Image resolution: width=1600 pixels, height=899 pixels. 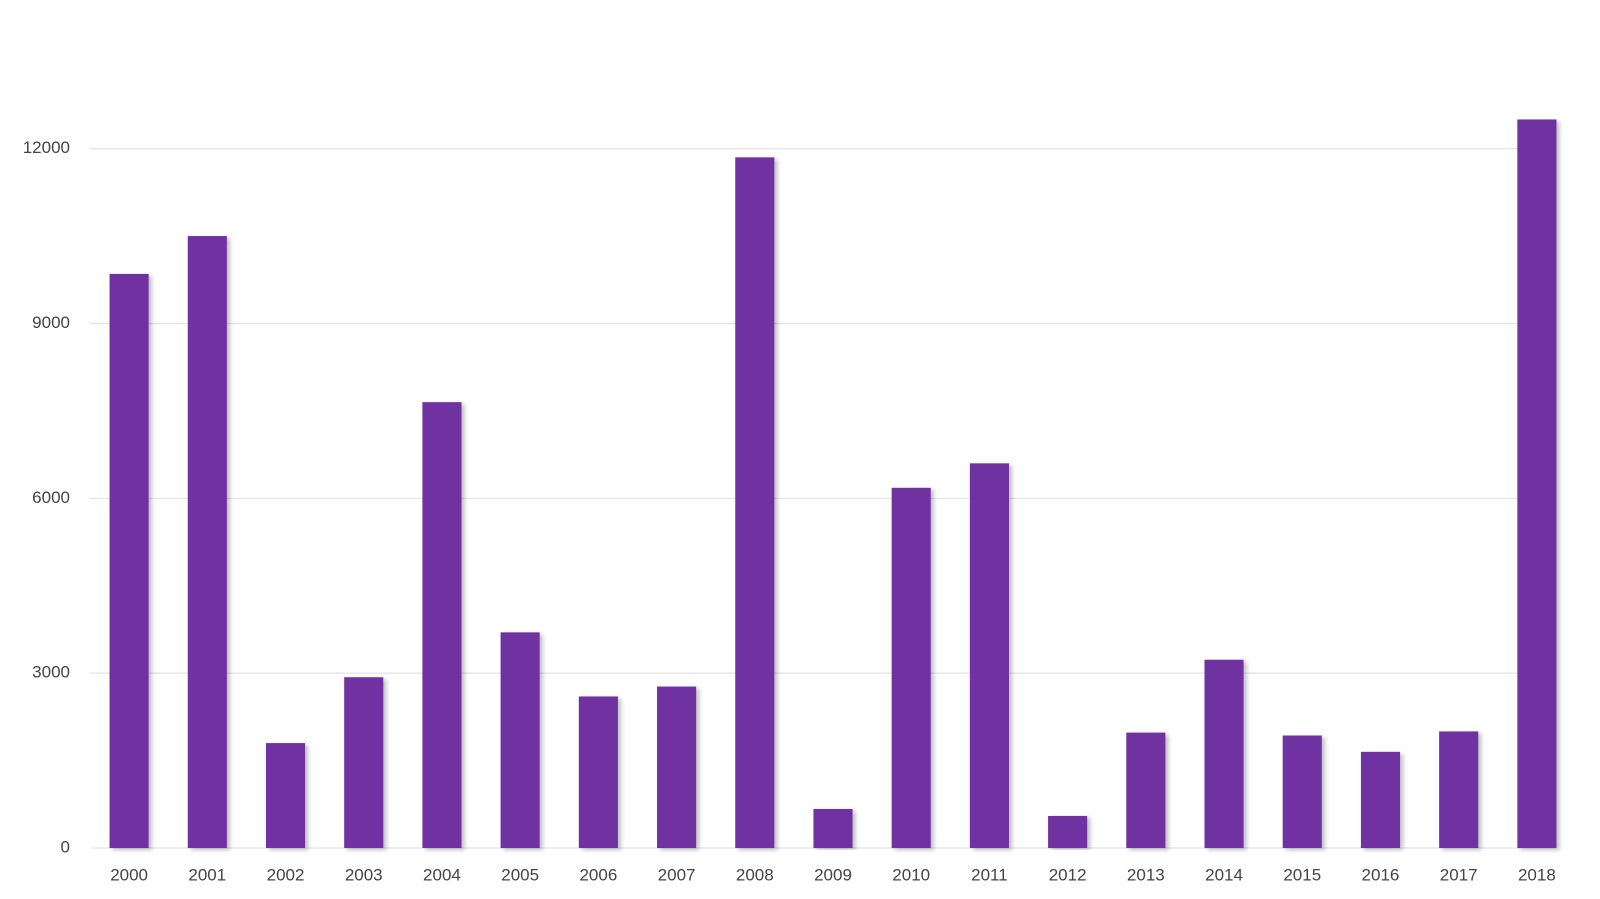 What do you see at coordinates (1224, 874) in the screenshot?
I see `x-tick-label: 2014` at bounding box center [1224, 874].